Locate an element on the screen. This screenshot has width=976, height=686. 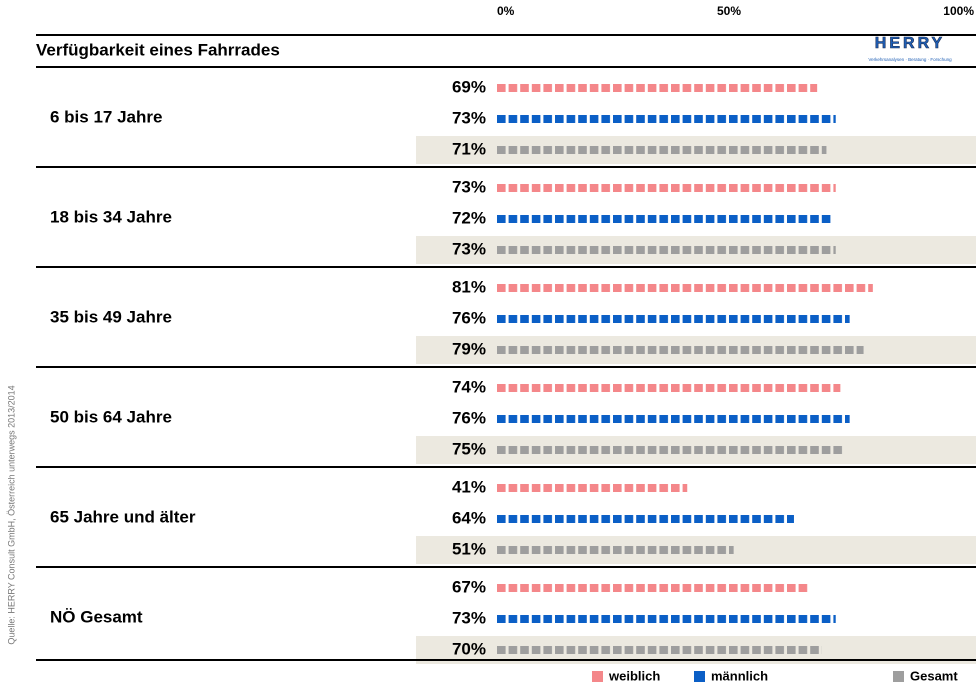
value-label: 79% is located at coordinates (469, 348).